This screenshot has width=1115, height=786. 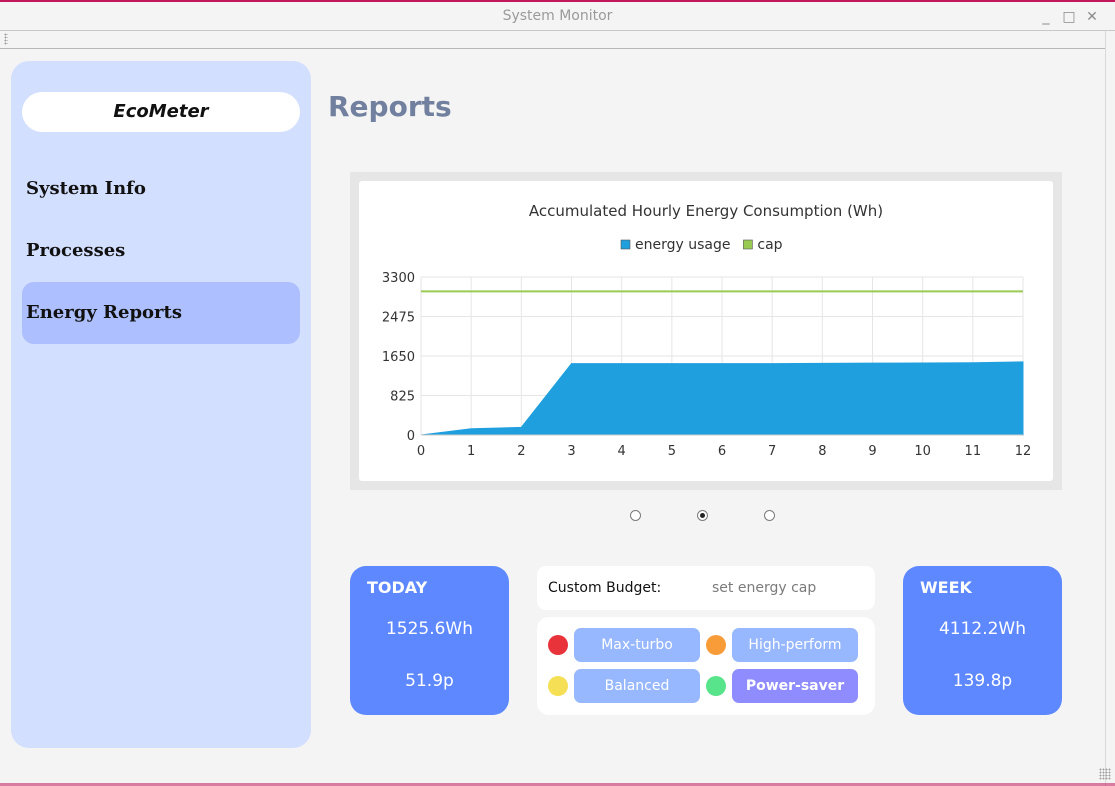 What do you see at coordinates (973, 451) in the screenshot?
I see `x-tick-label: 11` at bounding box center [973, 451].